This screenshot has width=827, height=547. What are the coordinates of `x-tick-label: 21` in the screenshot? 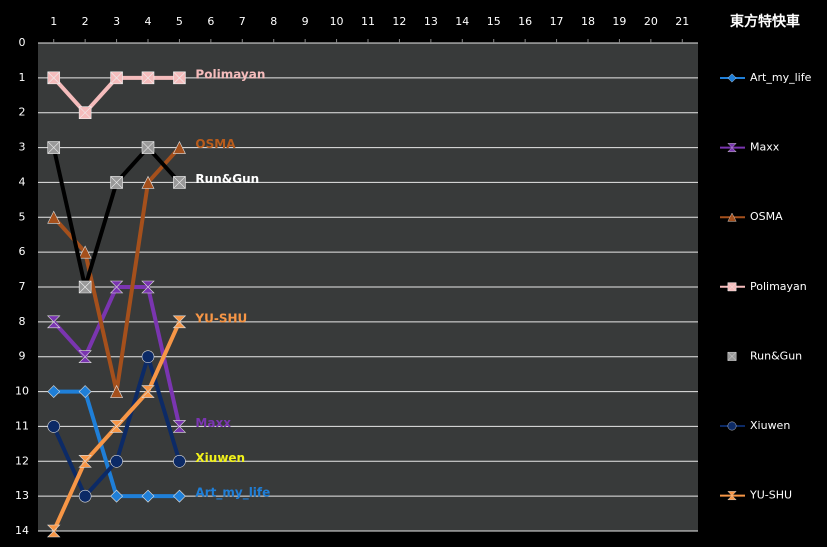 It's located at (682, 21).